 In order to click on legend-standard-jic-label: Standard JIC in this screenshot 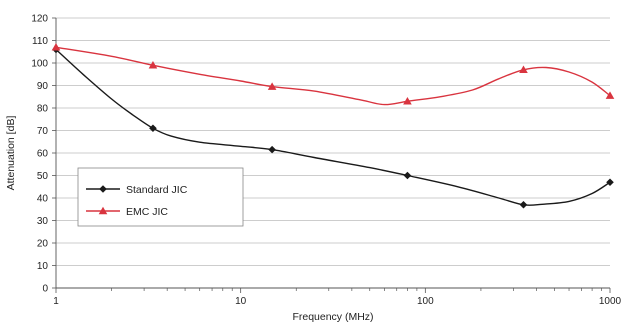, I will do `click(157, 190)`.